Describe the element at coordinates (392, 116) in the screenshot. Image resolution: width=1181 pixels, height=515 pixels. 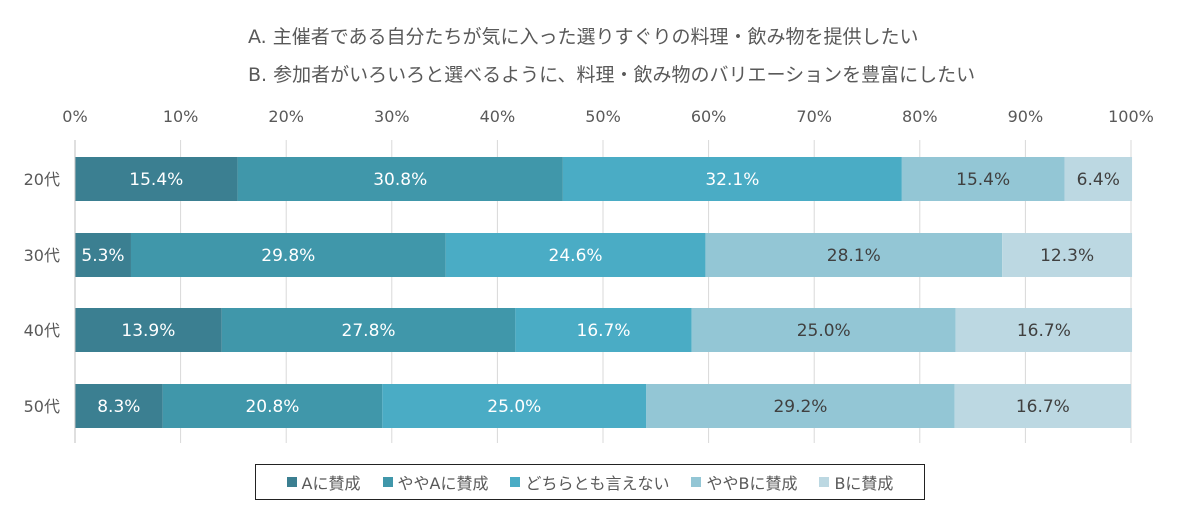
I see `x-tick-label: 30%` at that location.